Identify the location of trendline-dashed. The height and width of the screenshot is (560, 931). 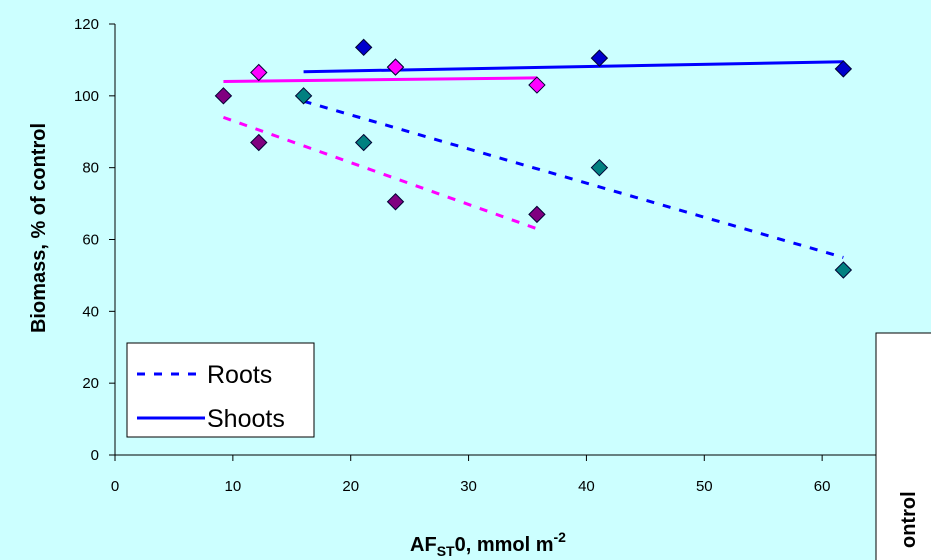
(380, 173).